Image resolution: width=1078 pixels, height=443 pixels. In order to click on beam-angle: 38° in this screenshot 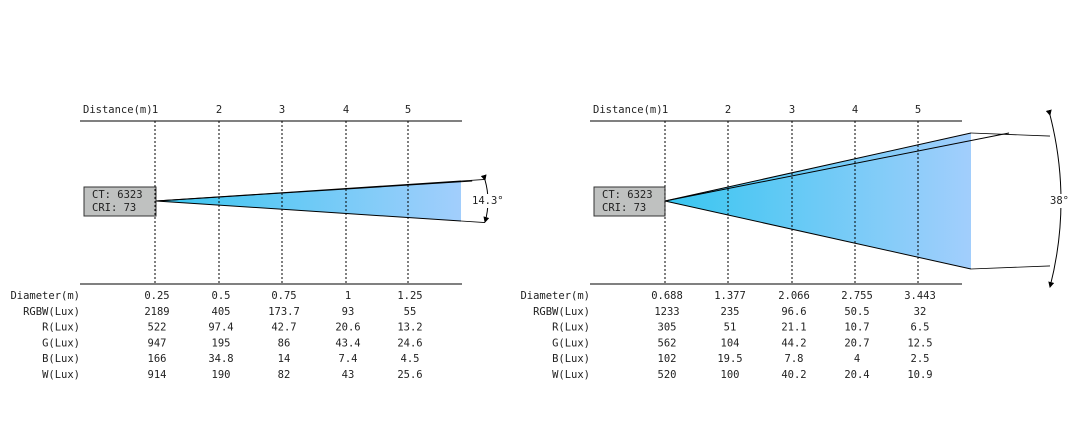, I will do `click(1059, 201)`.